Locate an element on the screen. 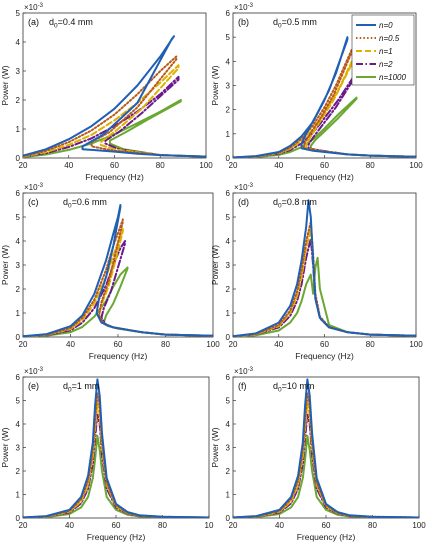 The image size is (443, 550). panel-label: (e) is located at coordinates (33, 386).